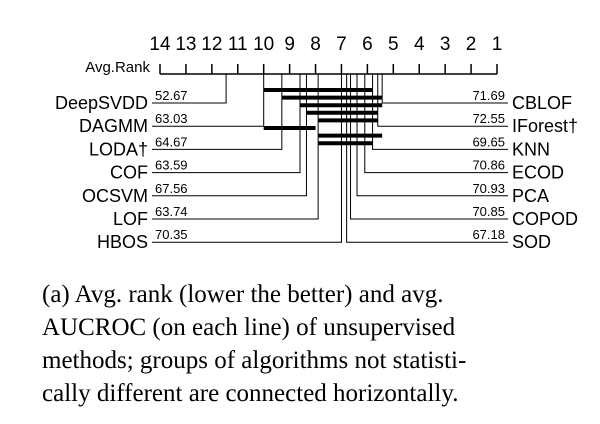  I want to click on method-name: KNN, so click(531, 149).